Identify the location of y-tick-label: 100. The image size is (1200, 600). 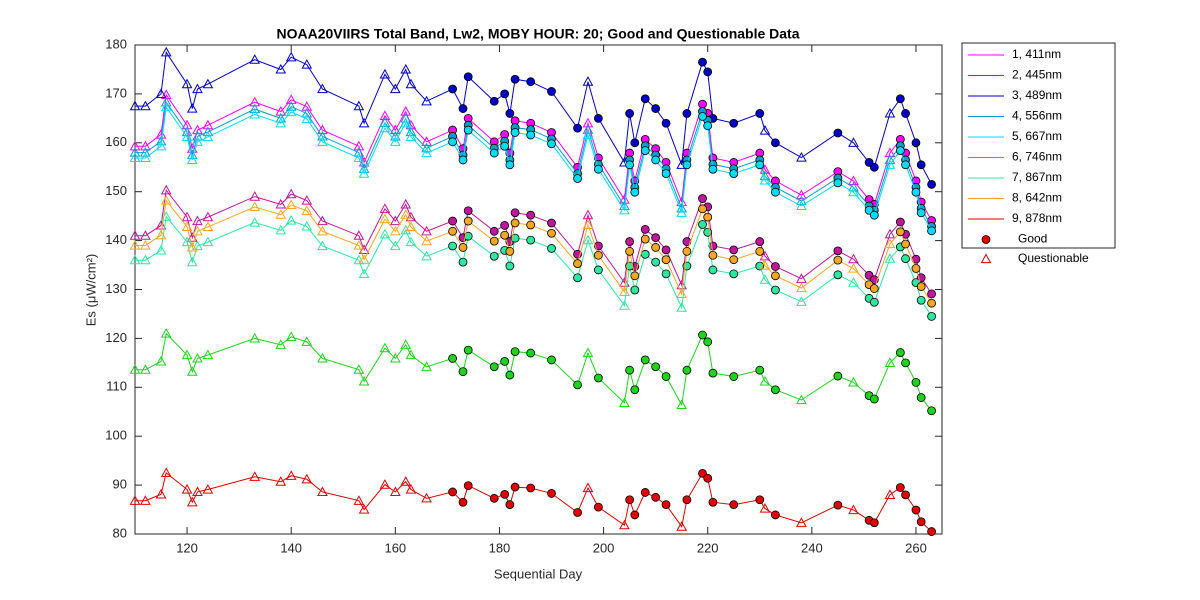
(116, 435).